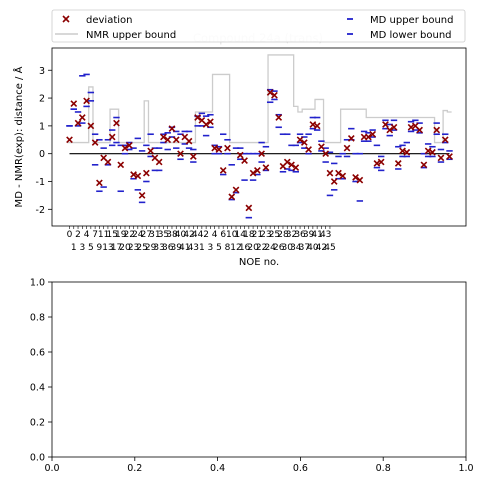 Image resolution: width=484 pixels, height=488 pixels. I want to click on y-tick-label: 2, so click(42, 99).